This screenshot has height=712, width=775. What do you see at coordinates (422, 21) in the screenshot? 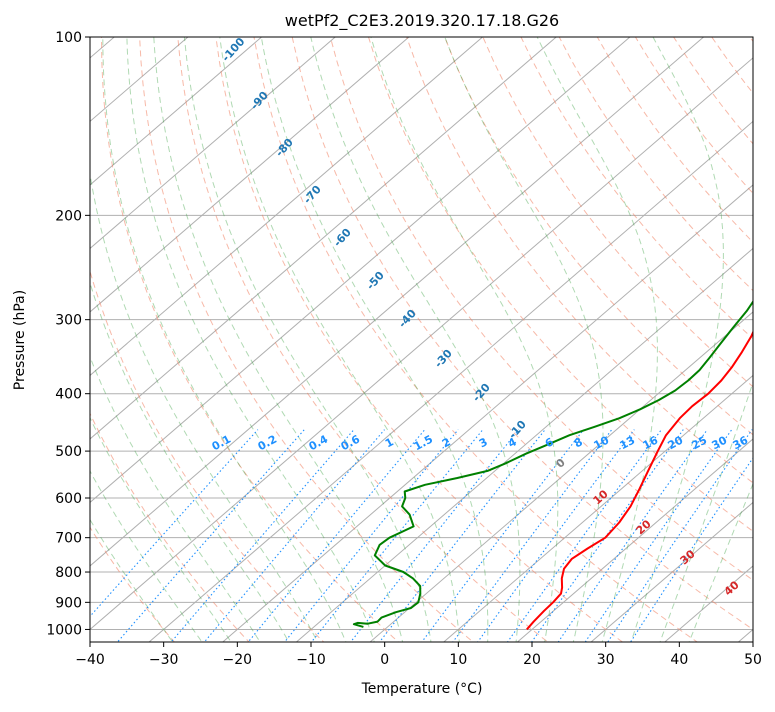
I see `chart-title: wetPf2_C2E3.2019.320.17.18.G26` at bounding box center [422, 21].